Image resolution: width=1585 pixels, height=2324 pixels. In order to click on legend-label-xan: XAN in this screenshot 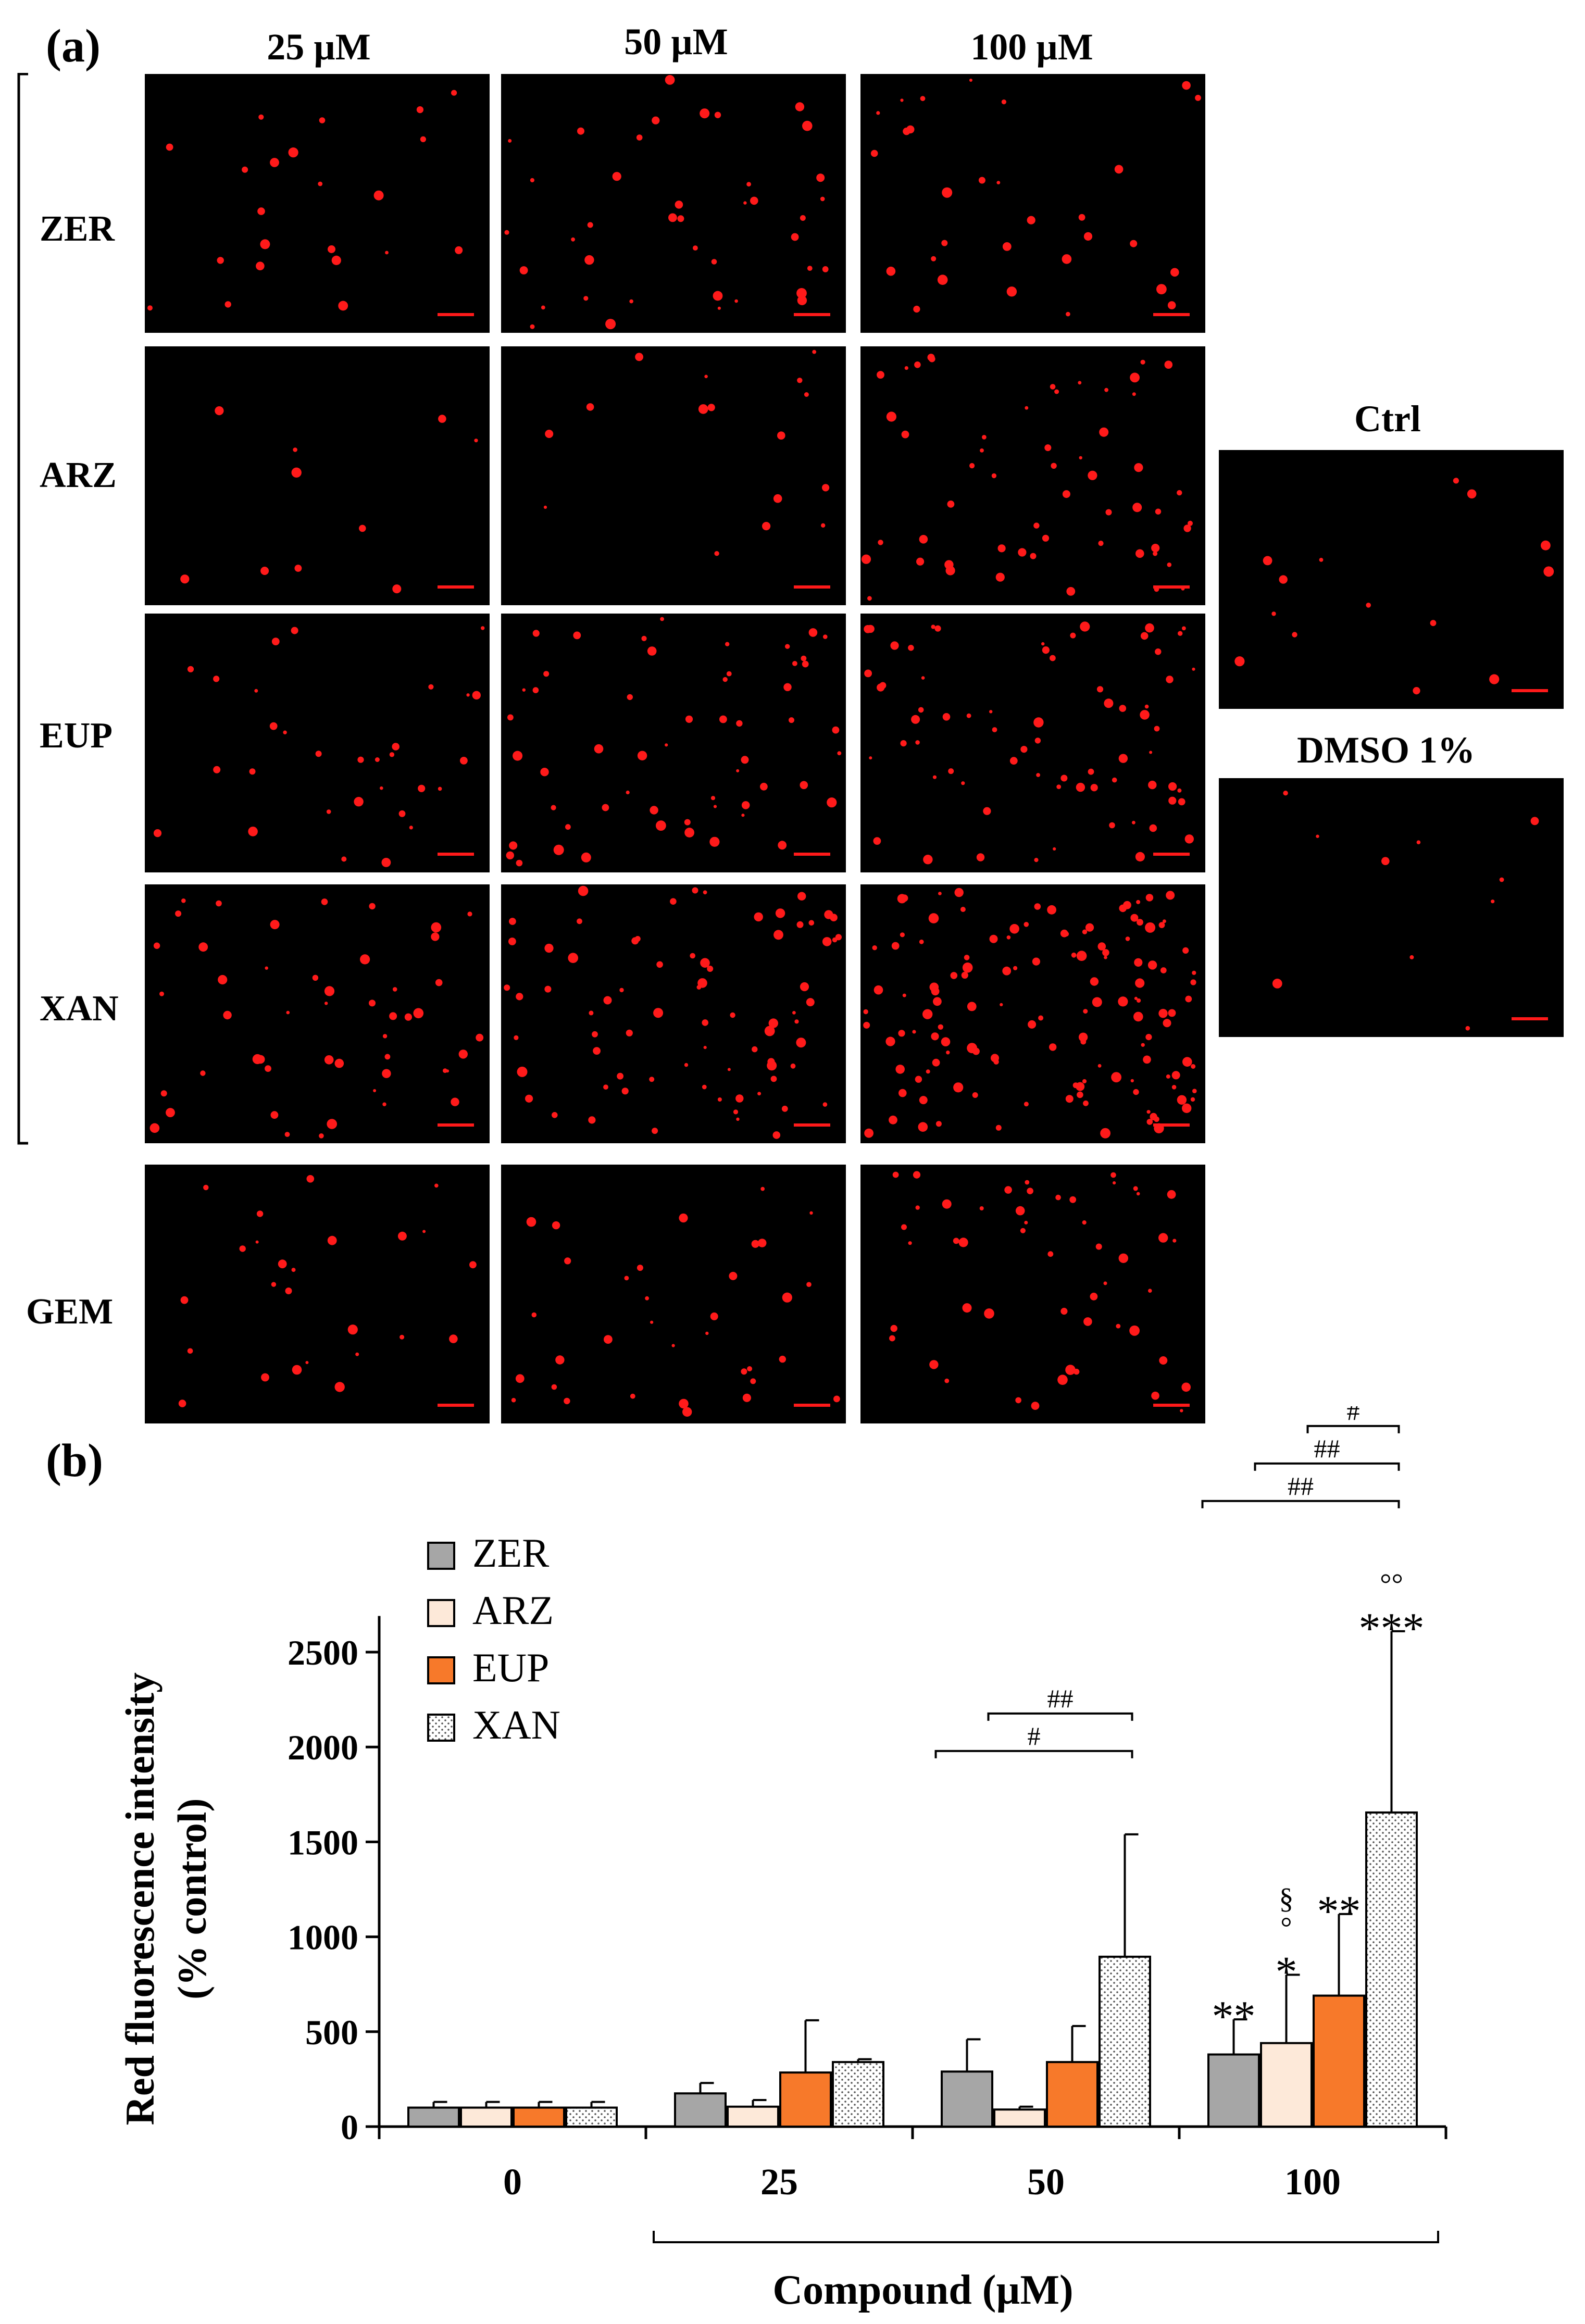, I will do `click(516, 1724)`.